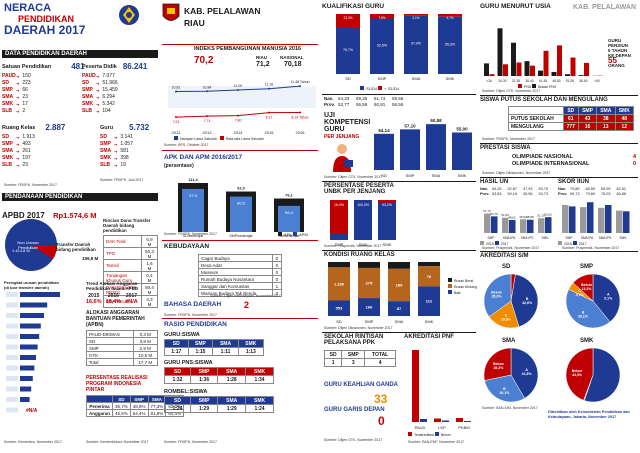 The image size is (640, 453). I want to click on ukg-heading: UJI KOMPETENSI GURU, so click(347, 122).